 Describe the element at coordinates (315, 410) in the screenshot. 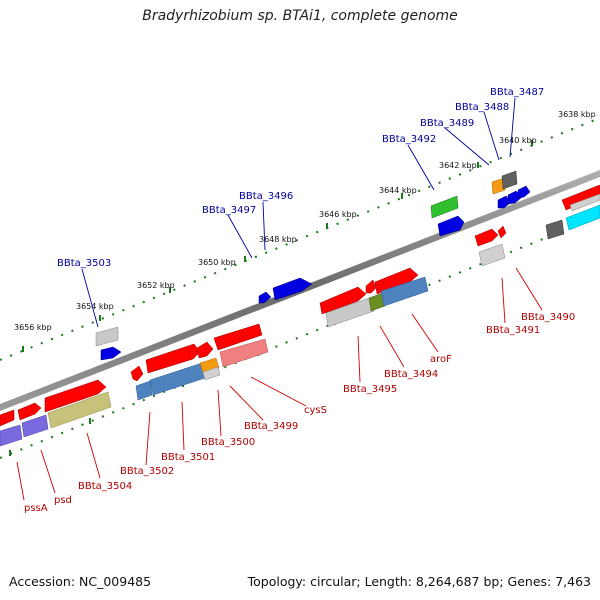

I see `gene-label: cysS` at that location.